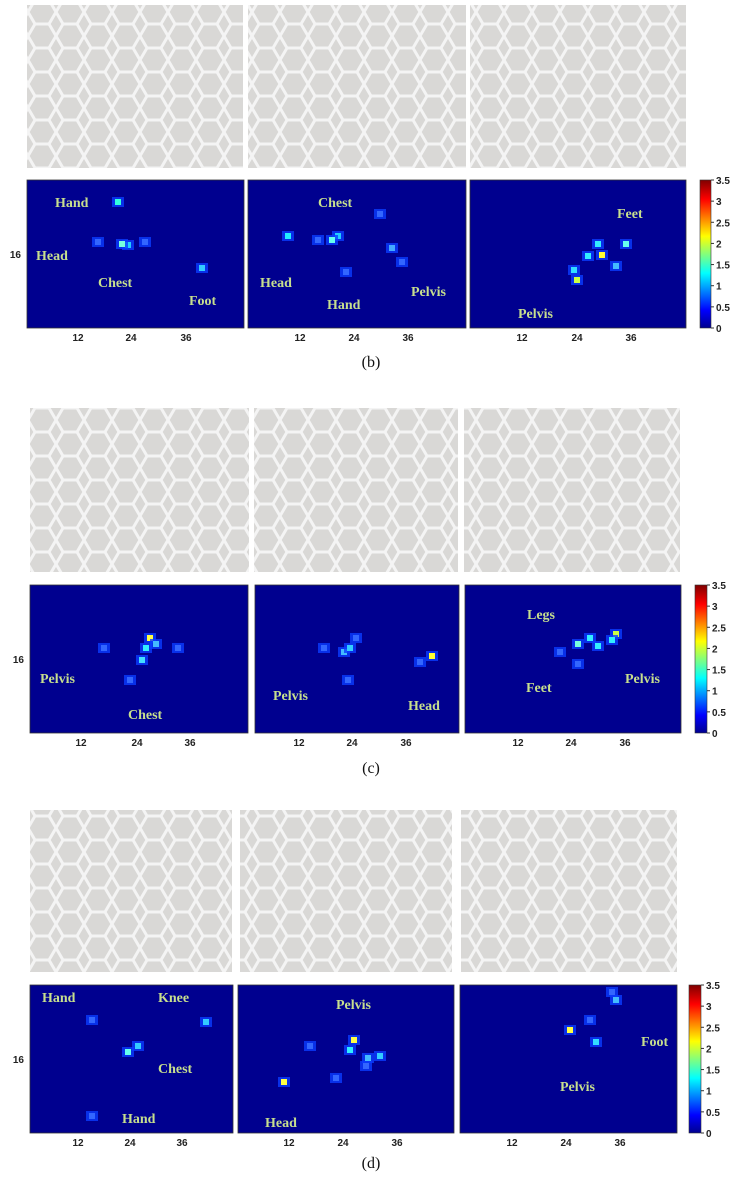 The height and width of the screenshot is (1186, 742). What do you see at coordinates (371, 768) in the screenshot?
I see `caption: (c)` at bounding box center [371, 768].